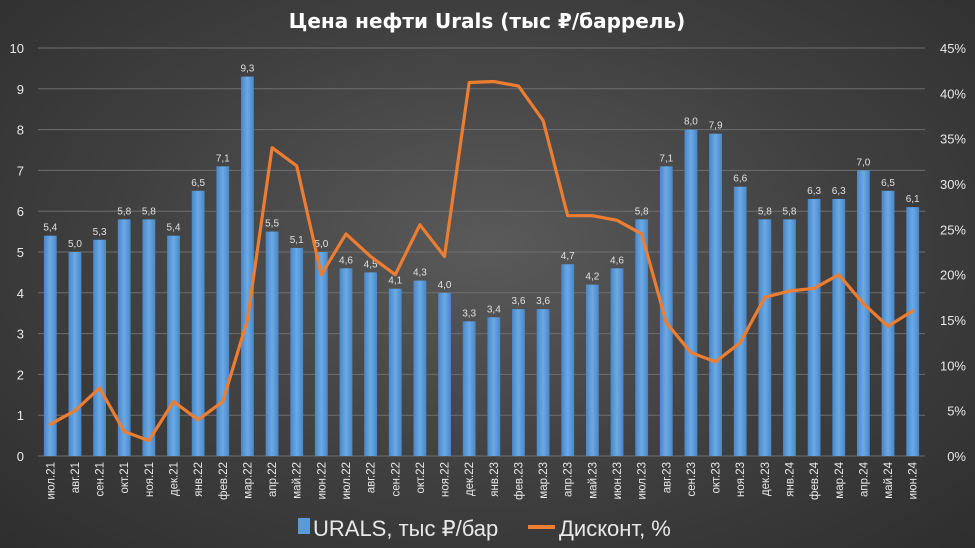 Image resolution: width=975 pixels, height=548 pixels. Describe the element at coordinates (297, 240) in the screenshot. I see `bar-value-label: 5,1` at that location.